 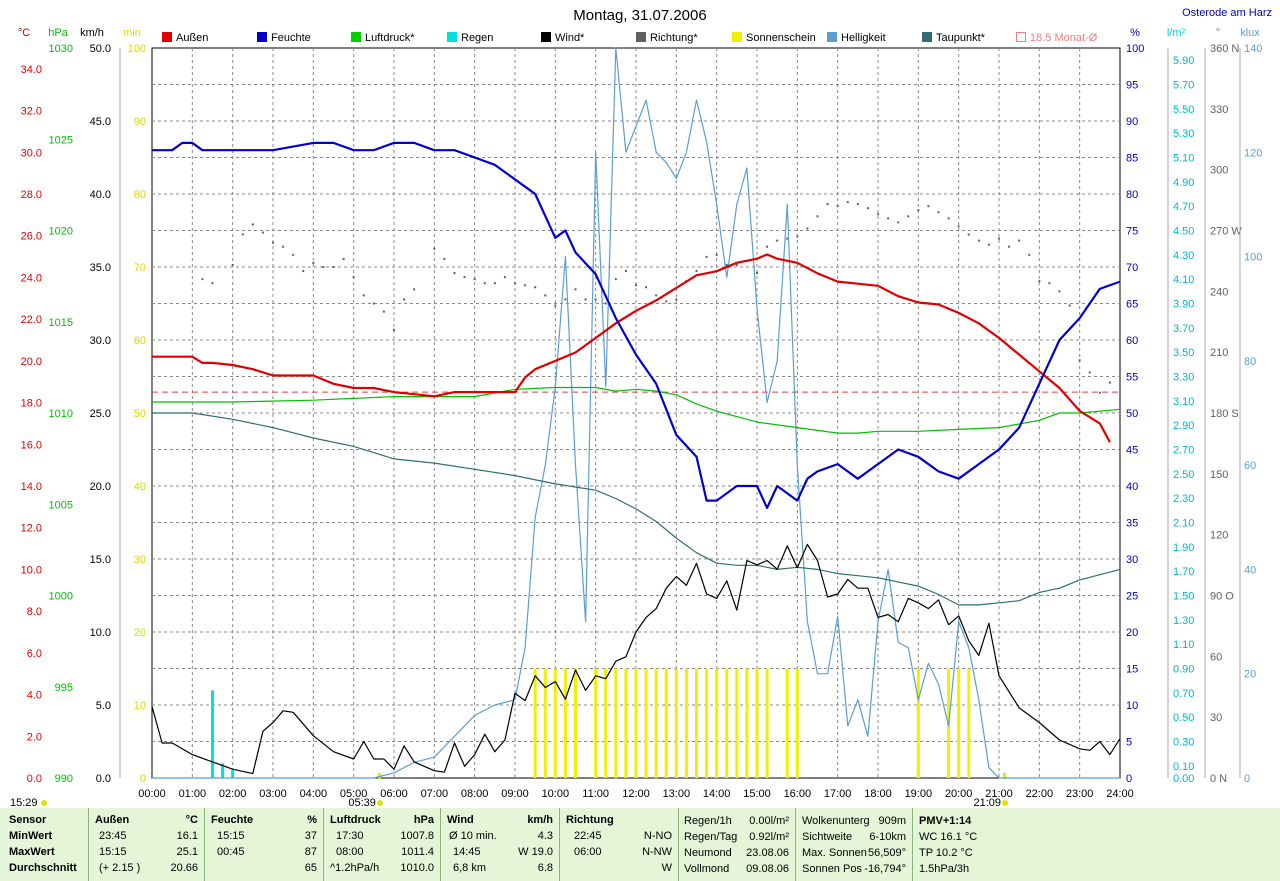 I want to click on y-tick-rain: 4.50, so click(x=1183, y=232).